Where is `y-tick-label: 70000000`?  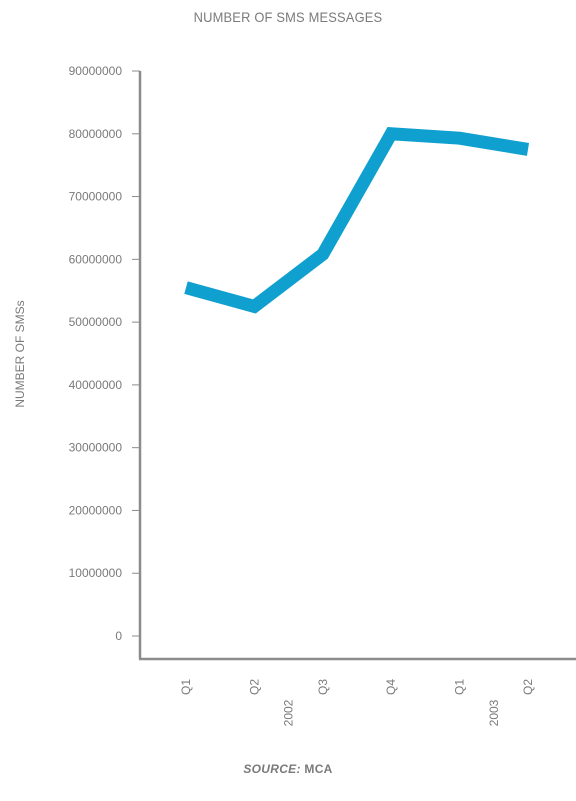 y-tick-label: 70000000 is located at coordinates (96, 197).